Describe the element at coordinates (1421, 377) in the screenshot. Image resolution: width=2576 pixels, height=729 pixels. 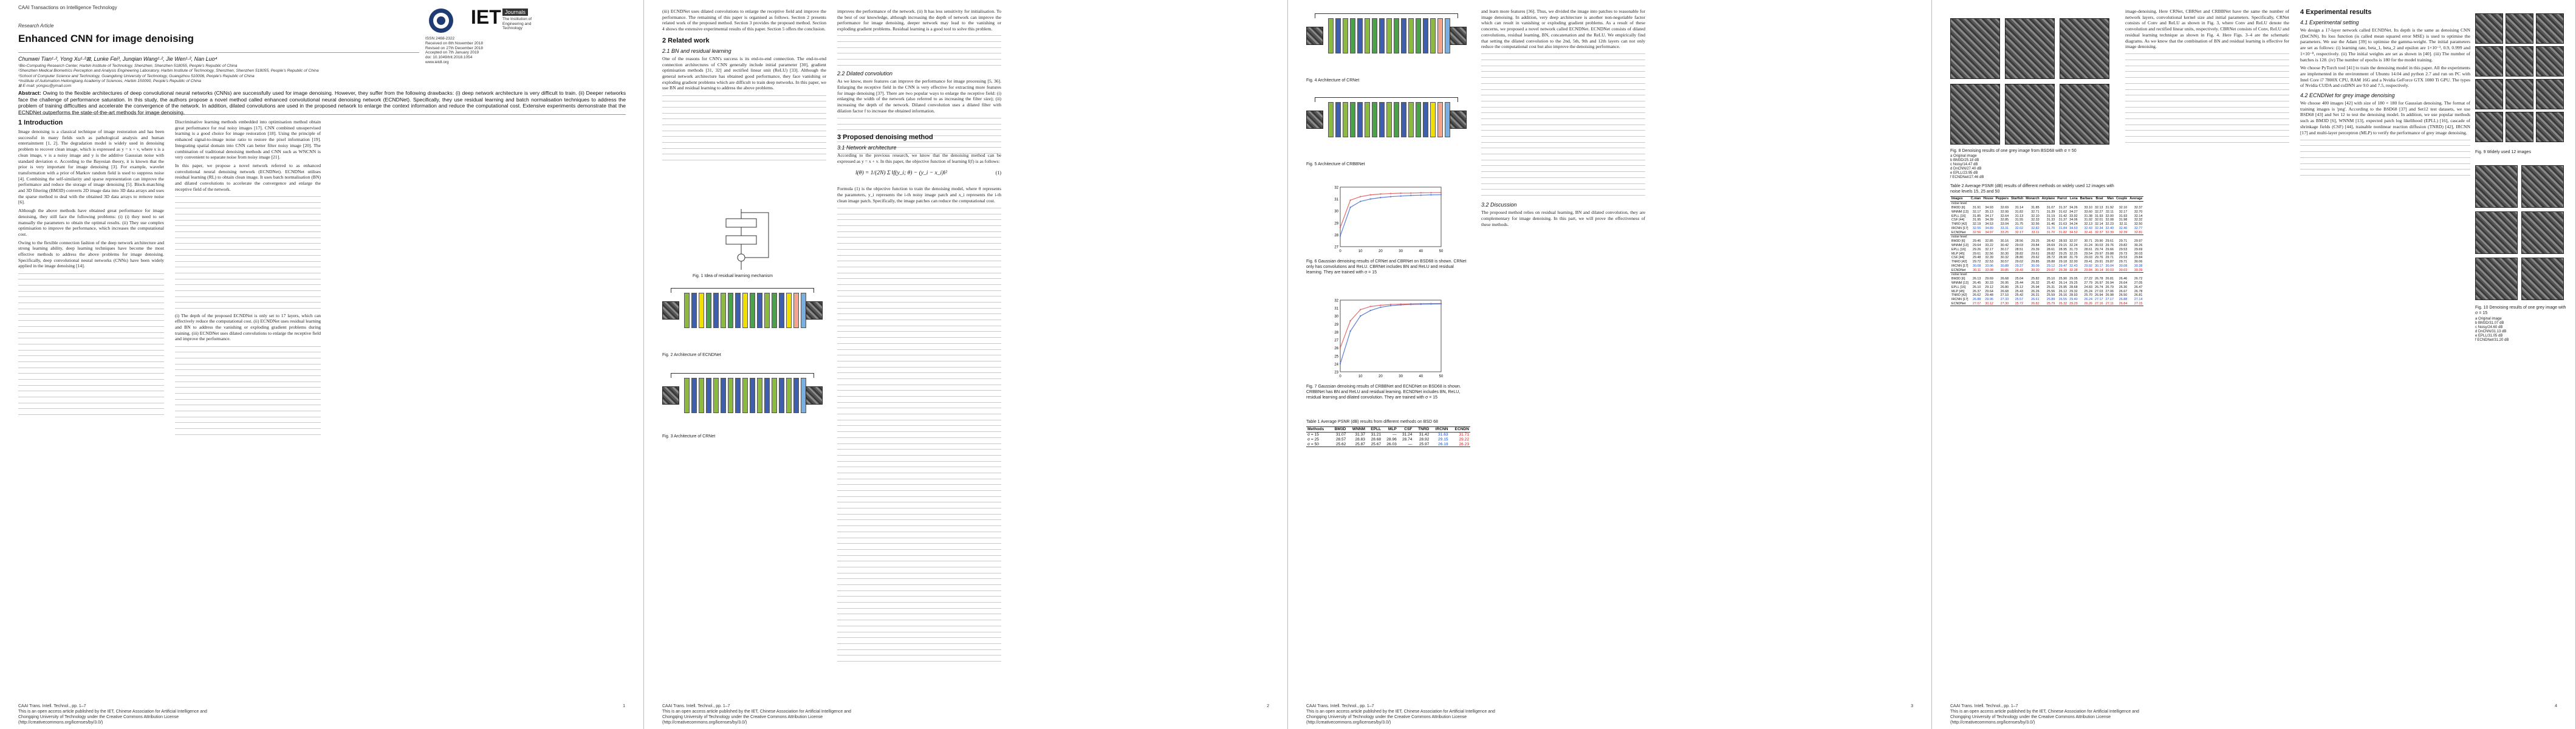
I see `x-tick-label: 40` at that location.